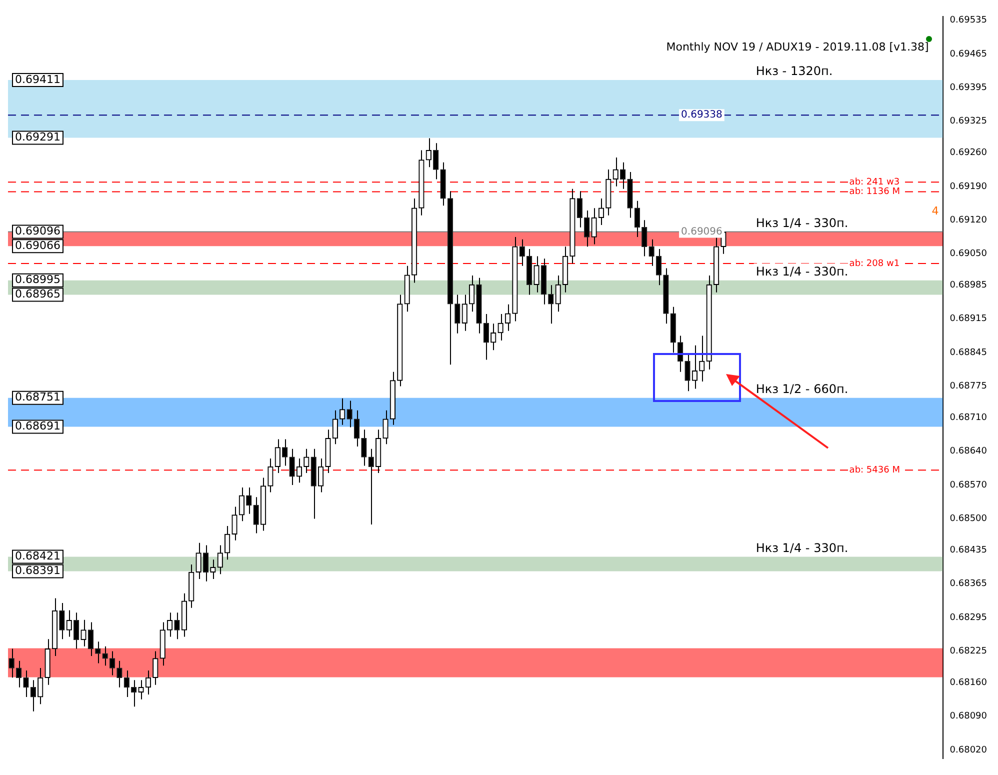 This screenshot has height=775, width=998. What do you see at coordinates (969, 153) in the screenshot?
I see `y-tick-label: 0.69260` at bounding box center [969, 153].